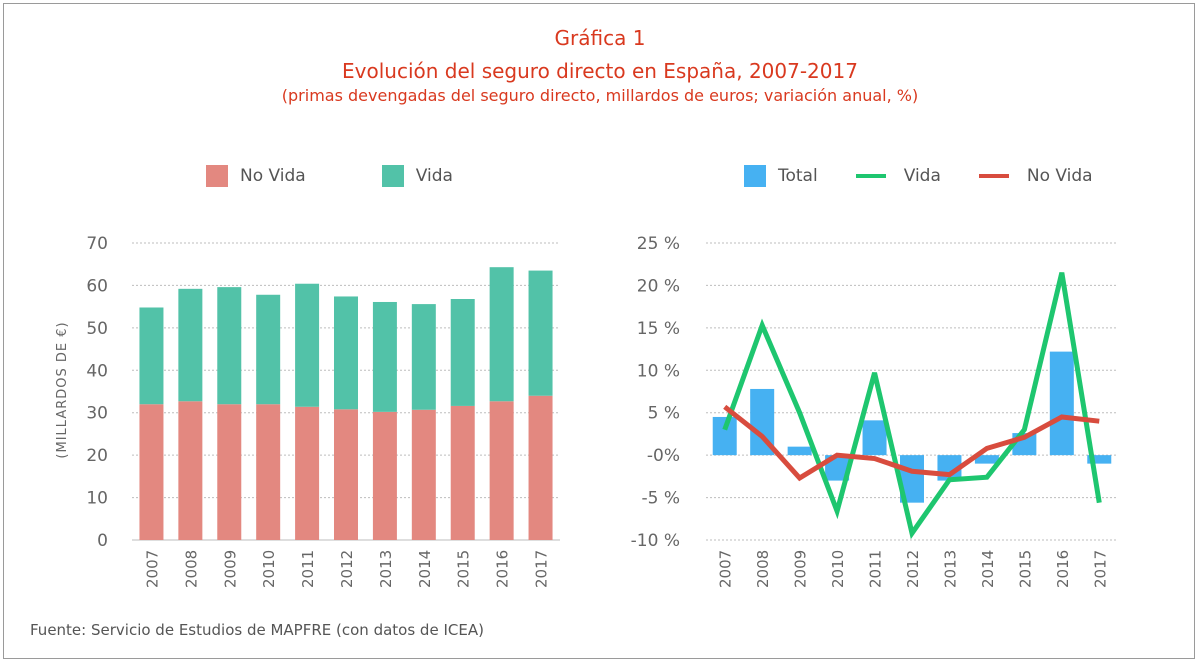  I want to click on left-y-tick-label: 0, so click(102, 541).